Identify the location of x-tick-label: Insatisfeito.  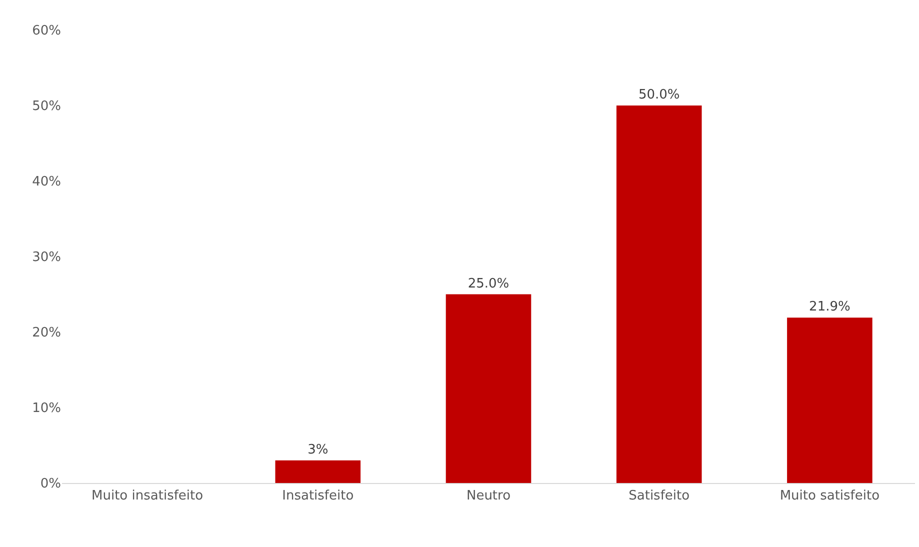
(318, 496).